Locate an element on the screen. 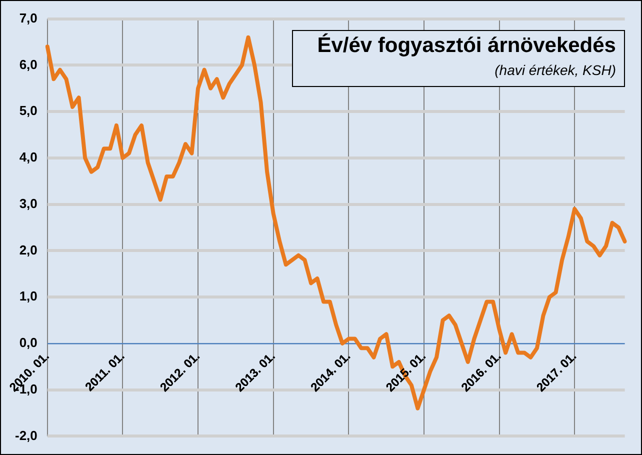  y-tick-label: 0,0 is located at coordinates (28, 342).